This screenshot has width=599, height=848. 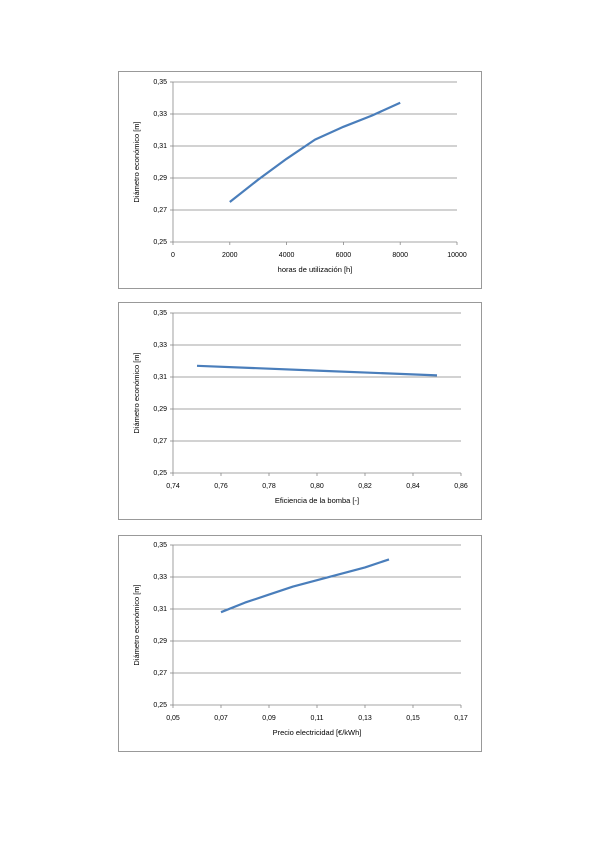 I want to click on x-tick-label: 4000, so click(x=287, y=255).